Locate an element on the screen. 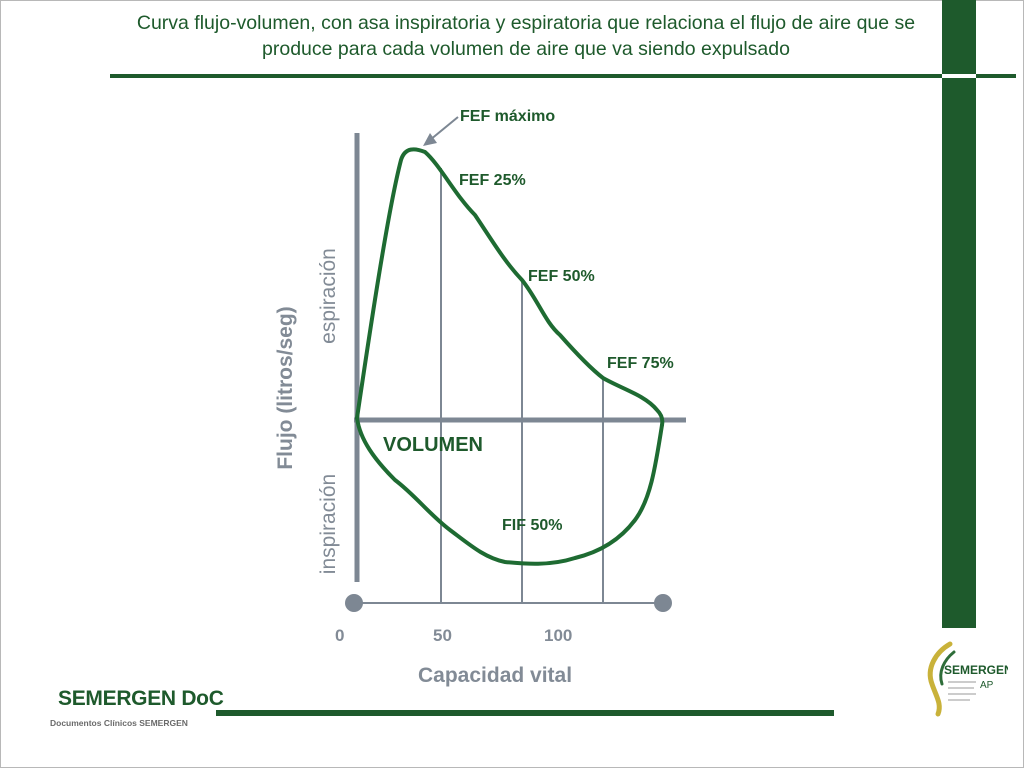  fif-50-label: FIF 50% is located at coordinates (532, 525).